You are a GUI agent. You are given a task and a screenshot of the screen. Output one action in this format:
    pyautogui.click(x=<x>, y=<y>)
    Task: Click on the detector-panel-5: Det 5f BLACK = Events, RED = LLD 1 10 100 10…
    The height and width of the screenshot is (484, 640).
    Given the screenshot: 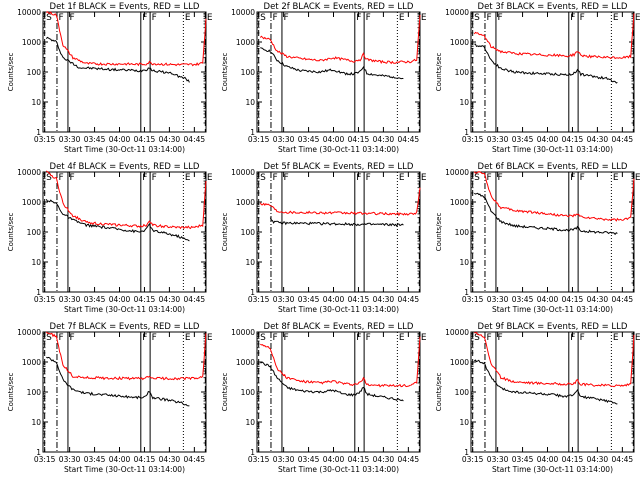 What is the action you would take?
    pyautogui.click(x=324, y=238)
    